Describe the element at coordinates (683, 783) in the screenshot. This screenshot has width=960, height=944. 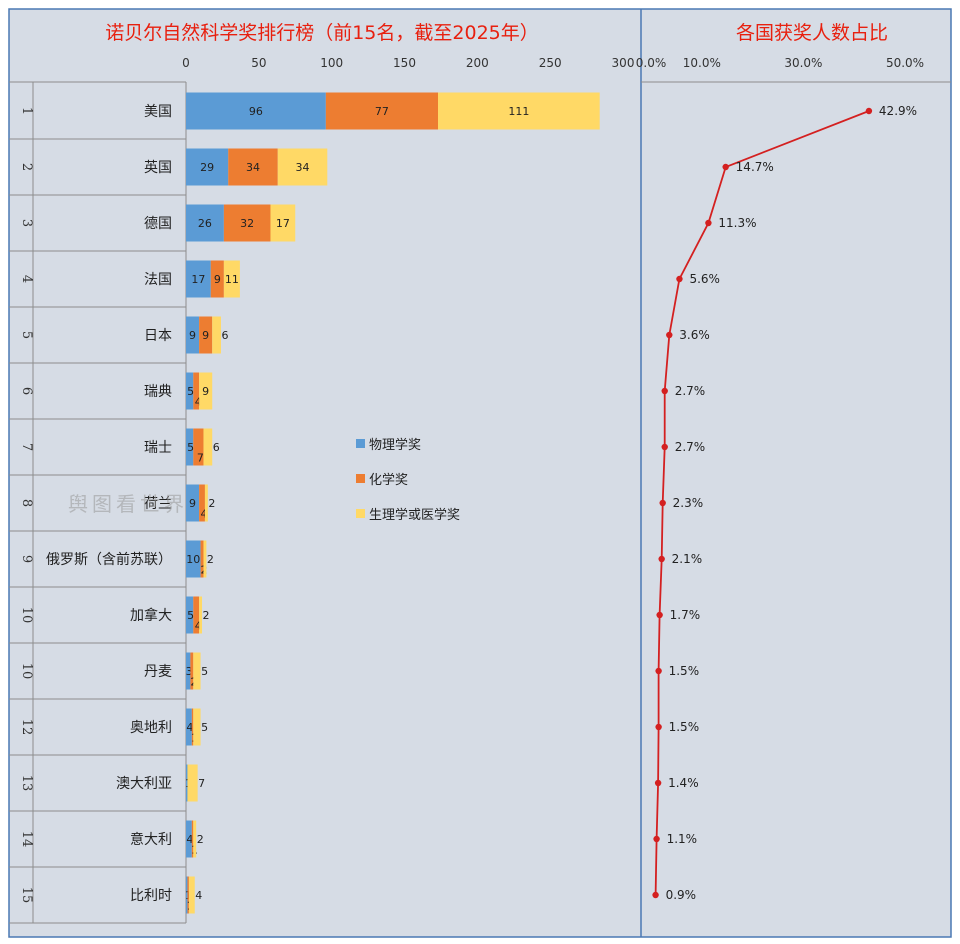
I see `share-point-label: 1.4%` at that location.